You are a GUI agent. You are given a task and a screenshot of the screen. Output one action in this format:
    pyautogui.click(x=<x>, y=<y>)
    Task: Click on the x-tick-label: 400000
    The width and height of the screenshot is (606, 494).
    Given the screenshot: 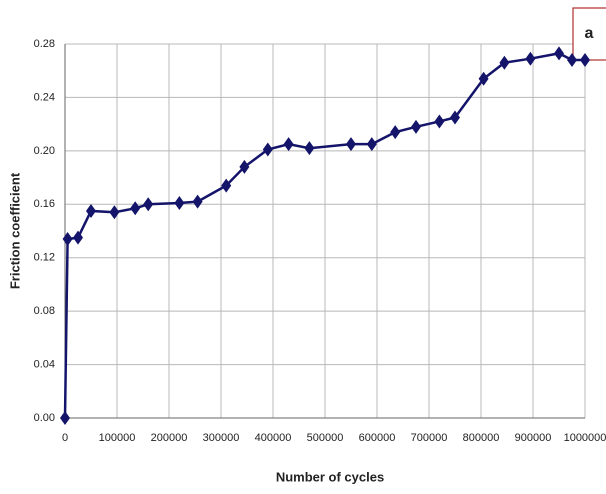 What is the action you would take?
    pyautogui.click(x=273, y=438)
    